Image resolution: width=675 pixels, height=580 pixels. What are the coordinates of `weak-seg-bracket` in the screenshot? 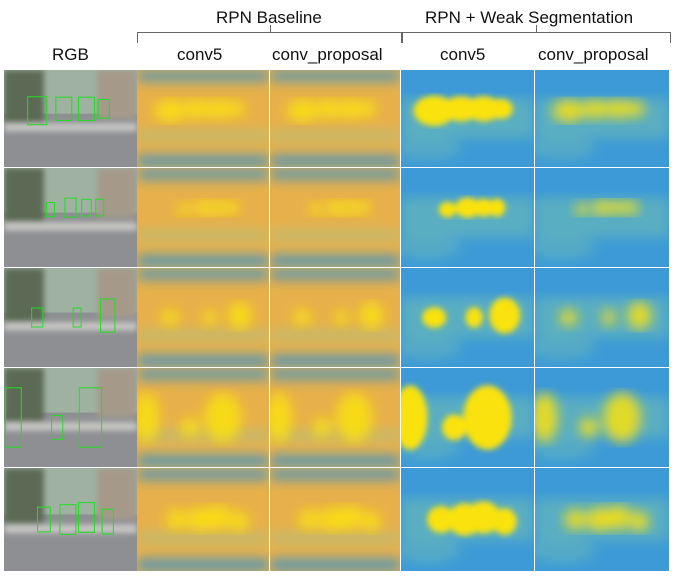 It's located at (536, 34).